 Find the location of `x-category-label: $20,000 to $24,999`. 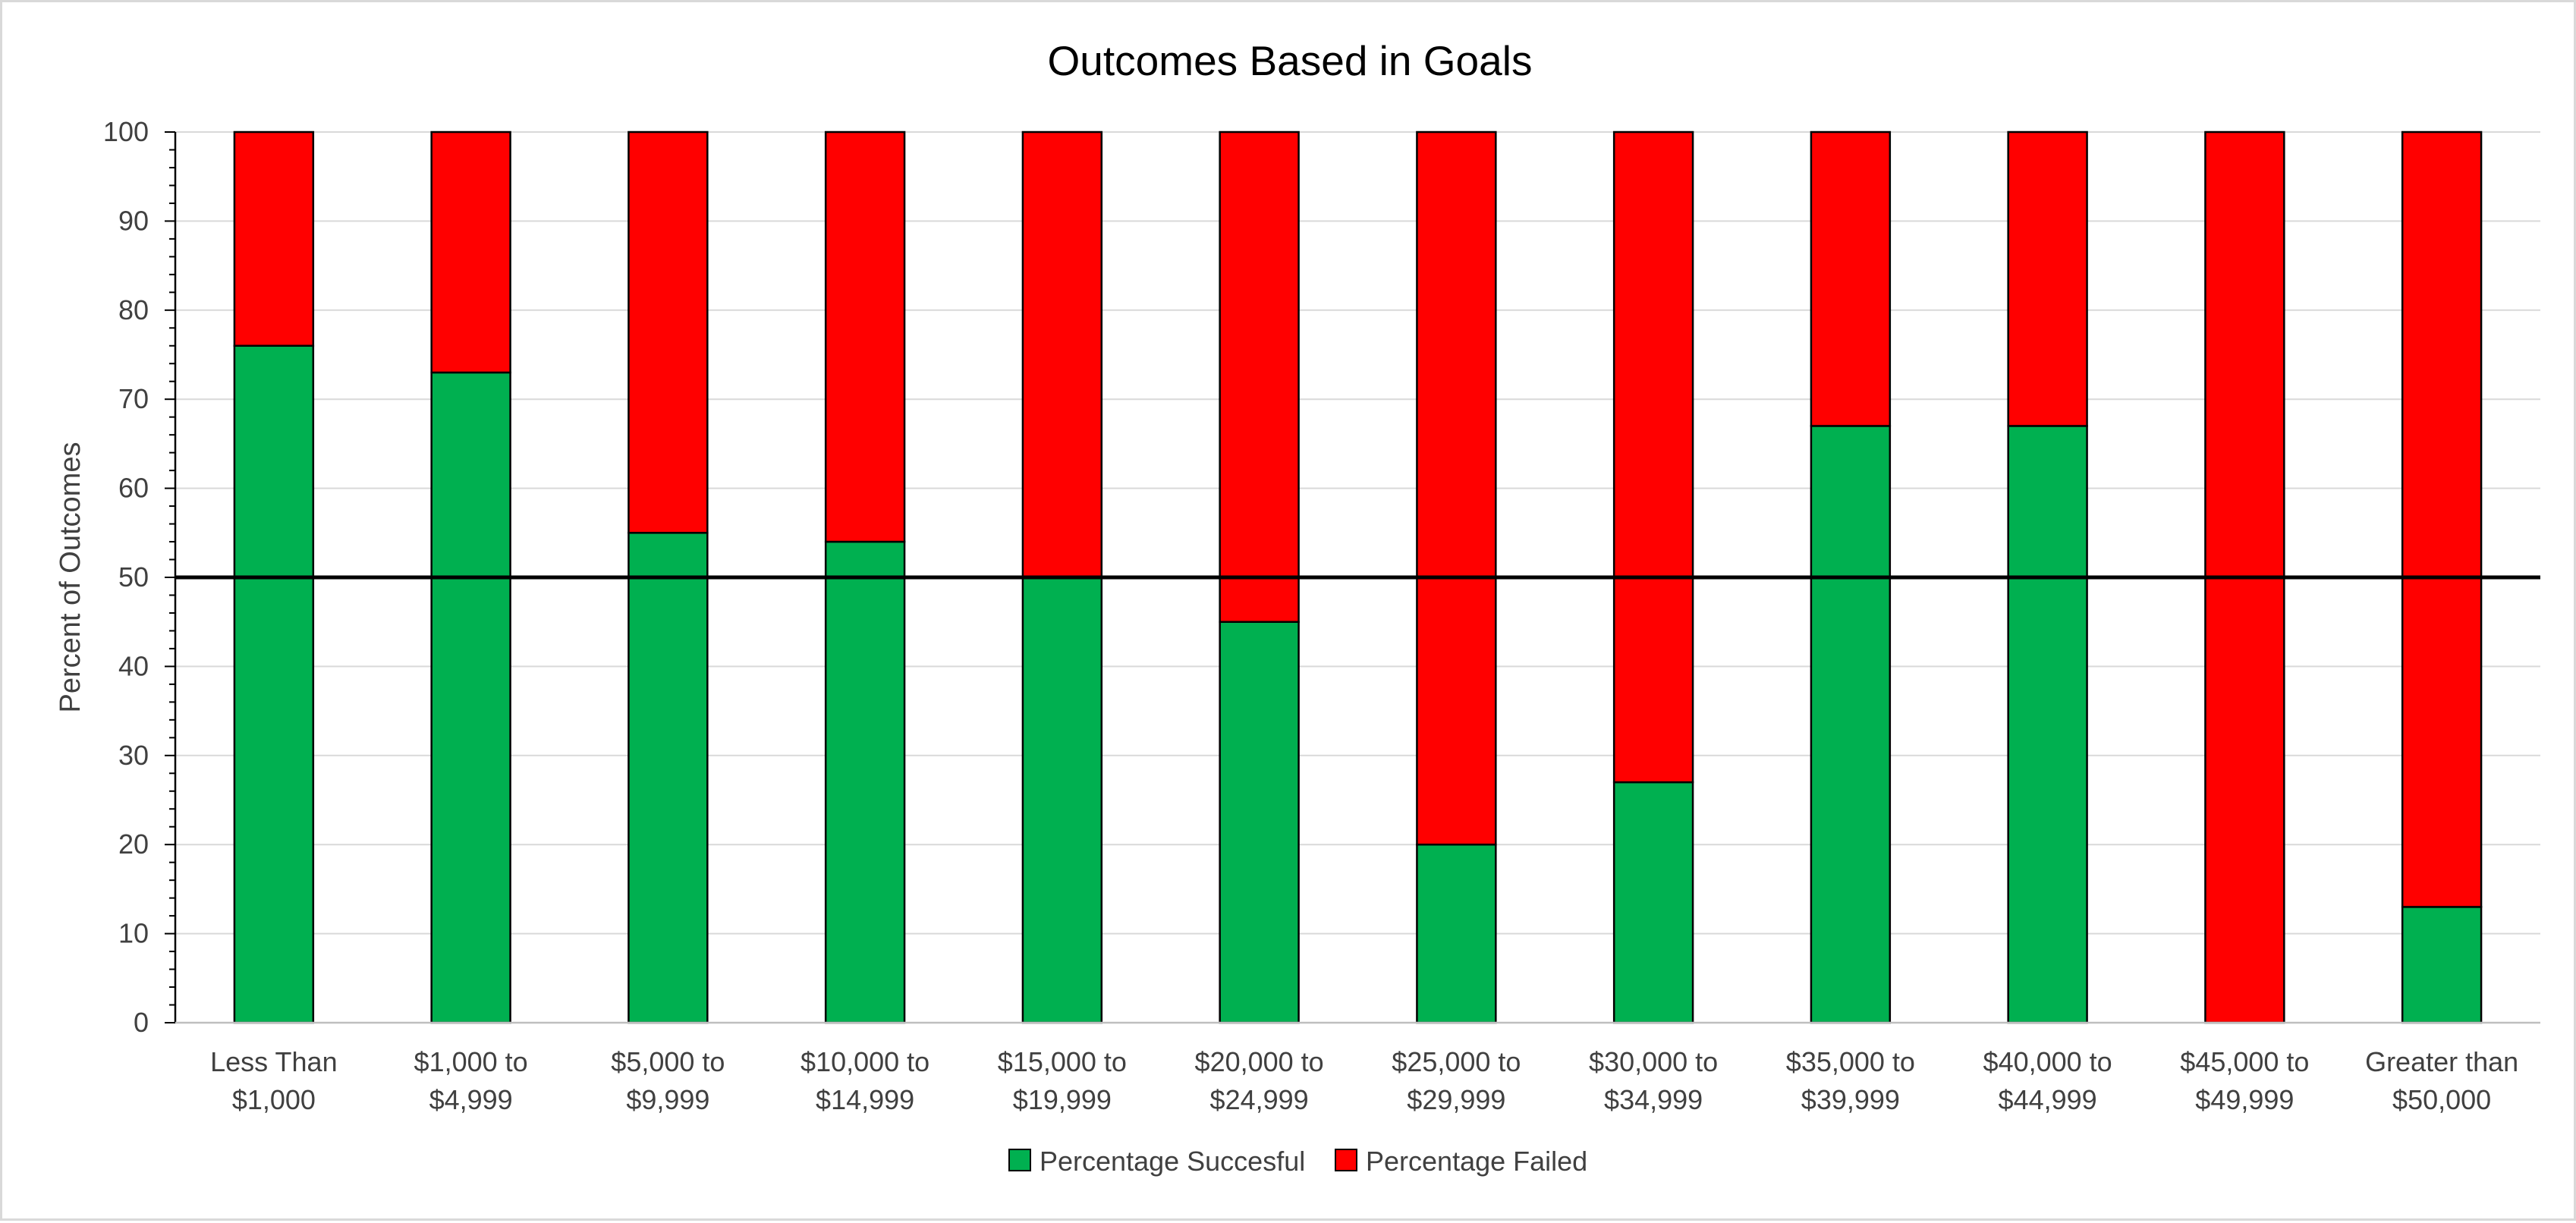

x-category-label: $20,000 to $24,999 is located at coordinates (1259, 1080).